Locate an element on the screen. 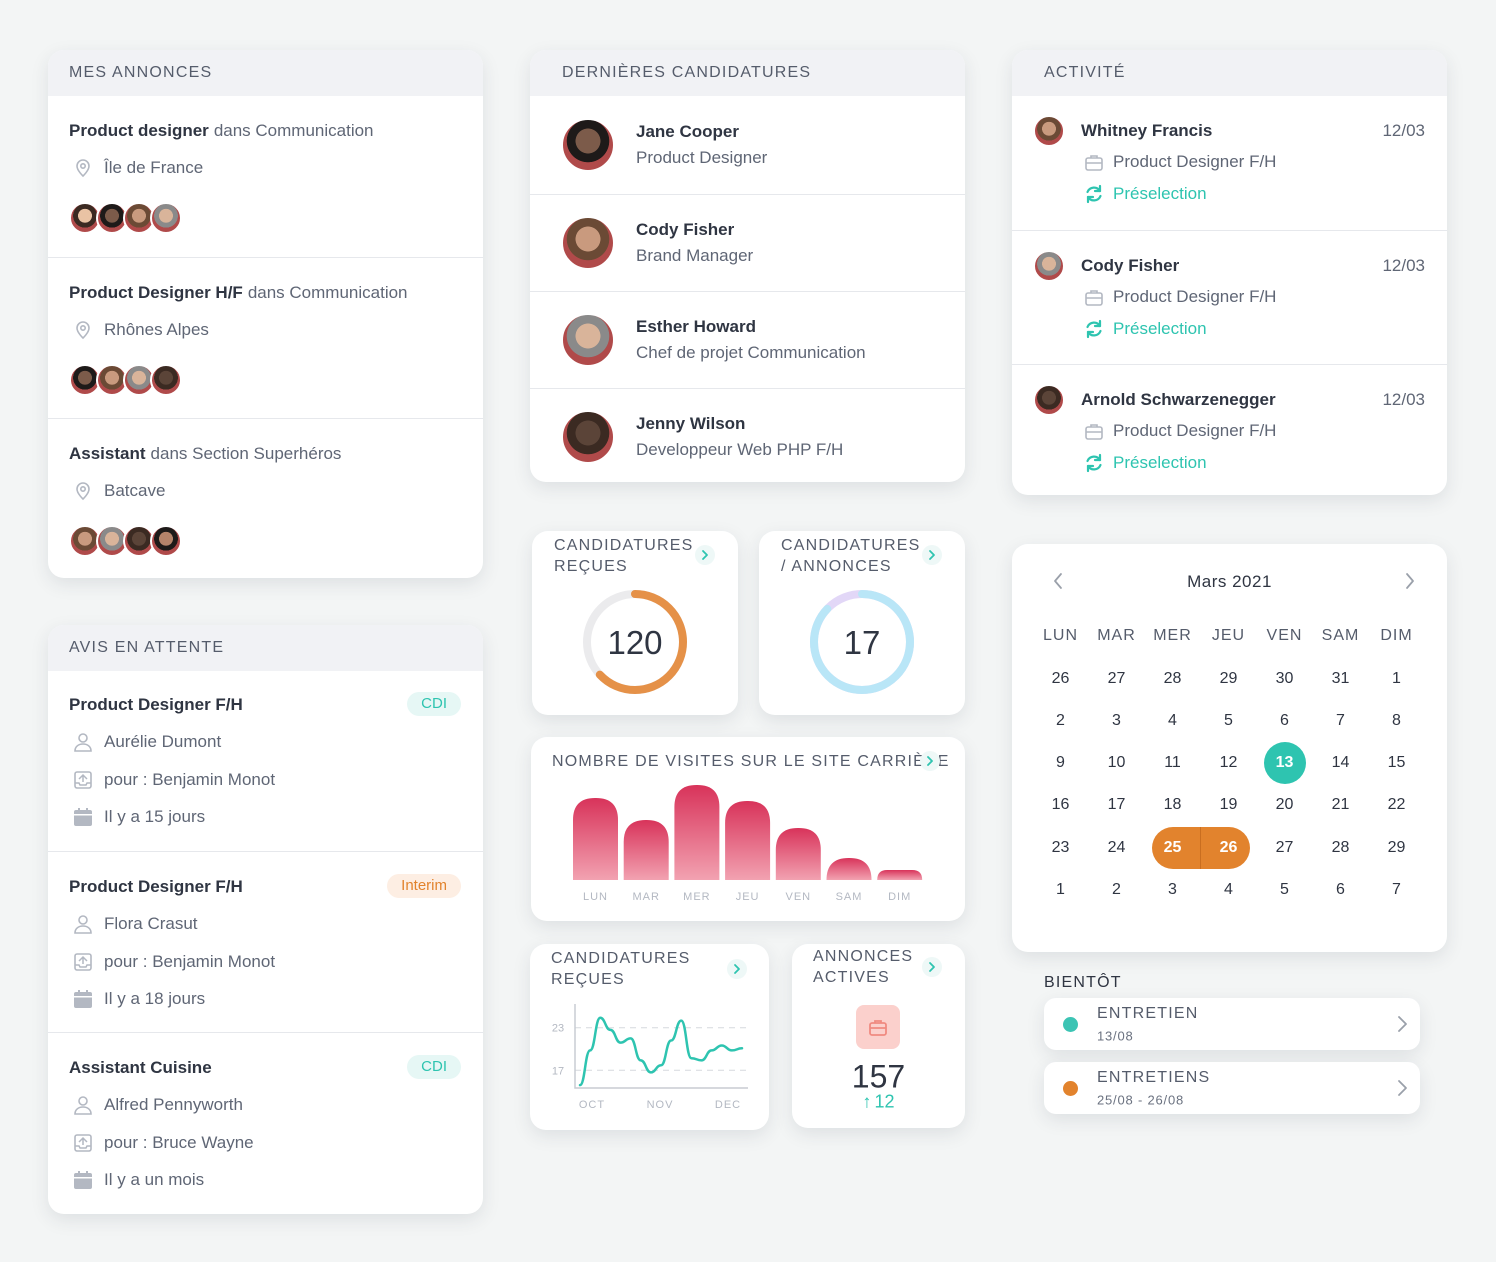 This screenshot has width=1496, height=1262. candidate-item: Cody Fisher Brand Manager is located at coordinates (747, 243).